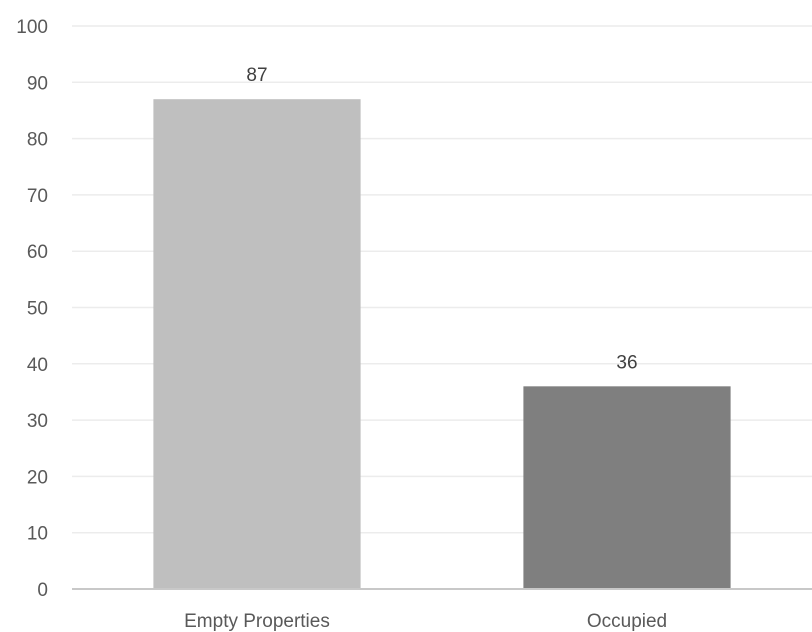  Describe the element at coordinates (37, 196) in the screenshot. I see `y-tick-label-70: 70` at that location.